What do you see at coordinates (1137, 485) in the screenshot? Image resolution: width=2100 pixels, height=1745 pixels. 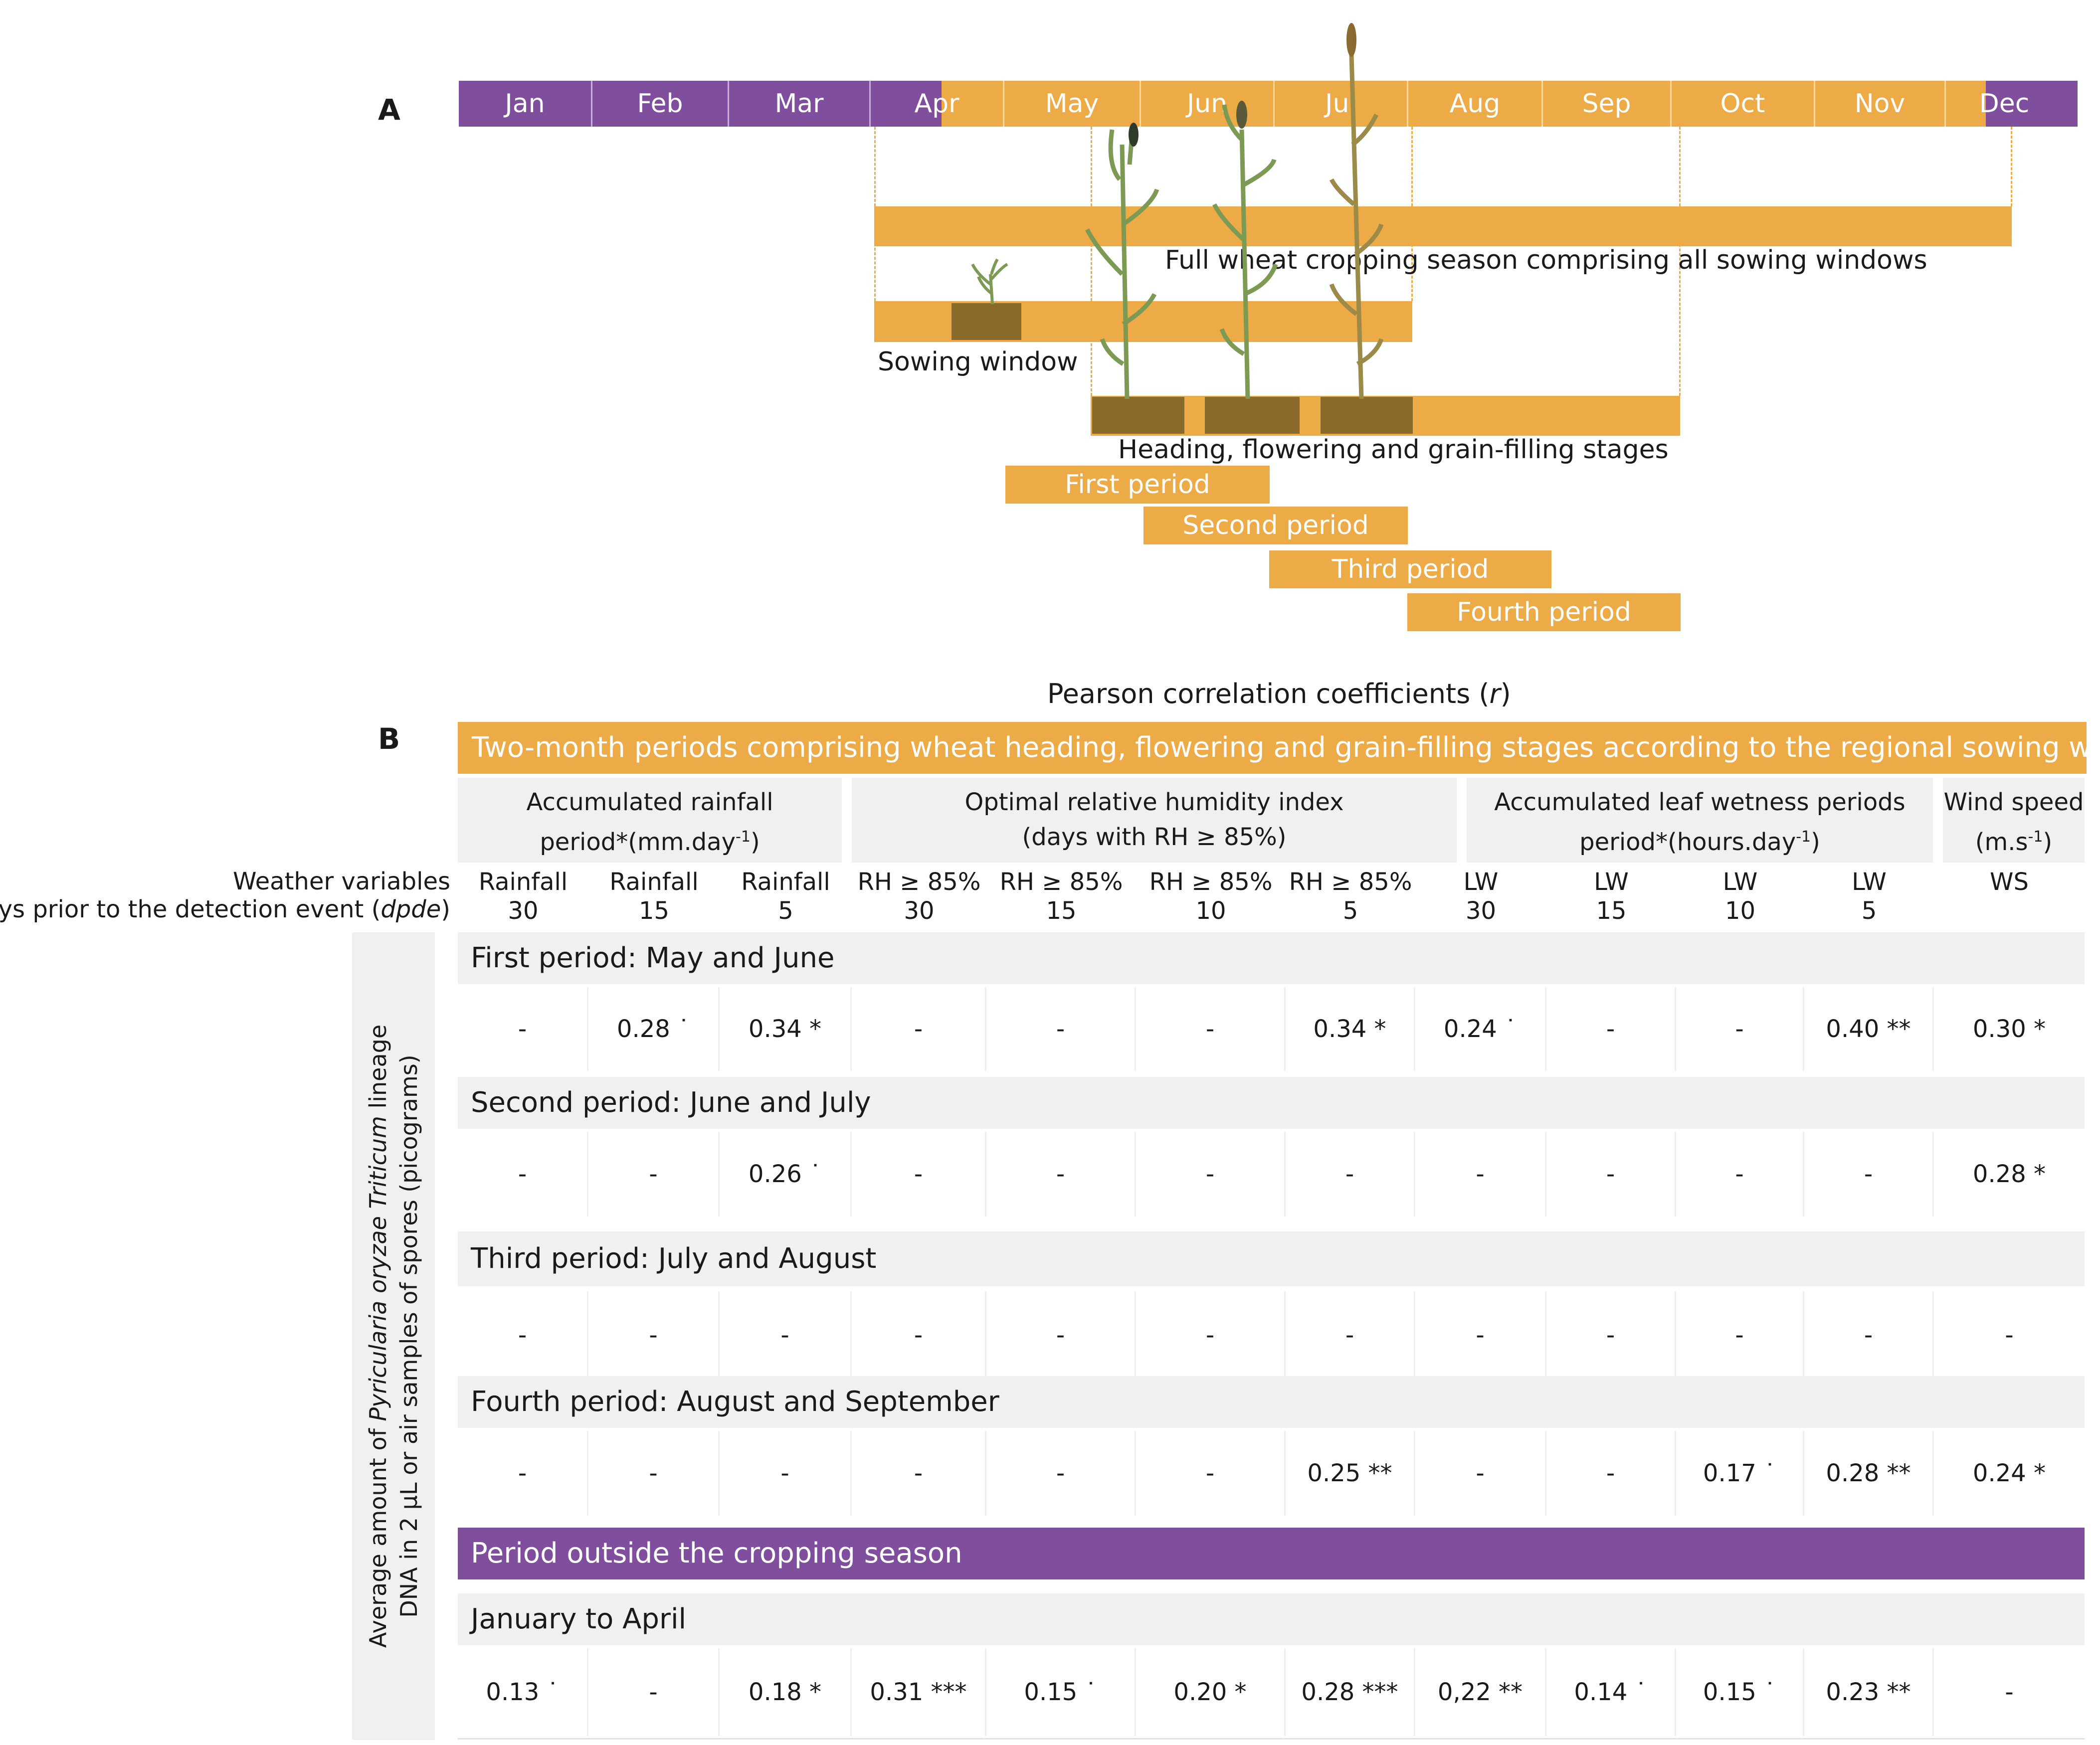 I see `first-period-bar: First period` at bounding box center [1137, 485].